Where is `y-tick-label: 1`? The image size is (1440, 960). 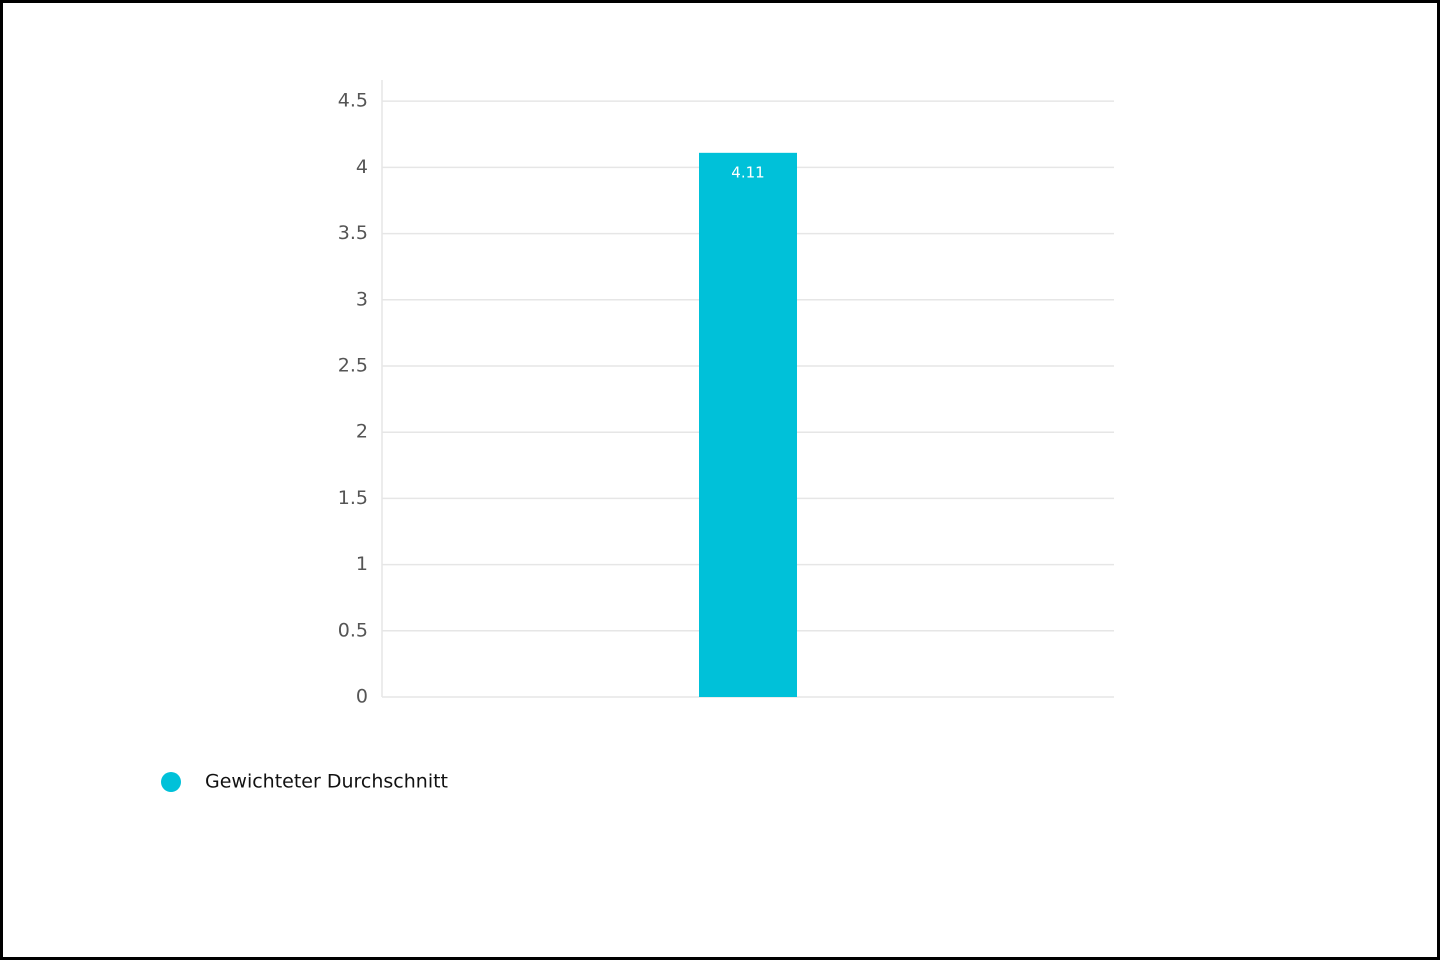
y-tick-label: 1 is located at coordinates (362, 564).